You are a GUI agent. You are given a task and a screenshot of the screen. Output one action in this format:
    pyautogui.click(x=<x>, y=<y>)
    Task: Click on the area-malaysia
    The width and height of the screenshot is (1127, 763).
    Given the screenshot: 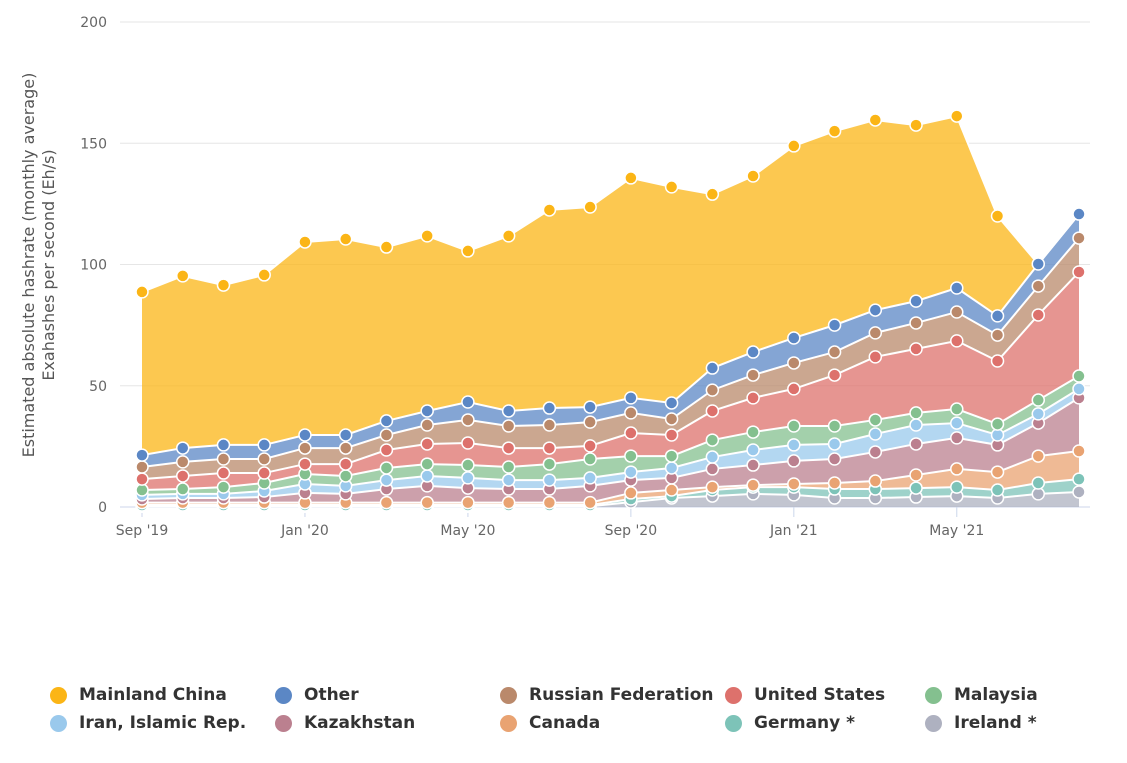 What is the action you would take?
    pyautogui.click(x=610, y=435)
    